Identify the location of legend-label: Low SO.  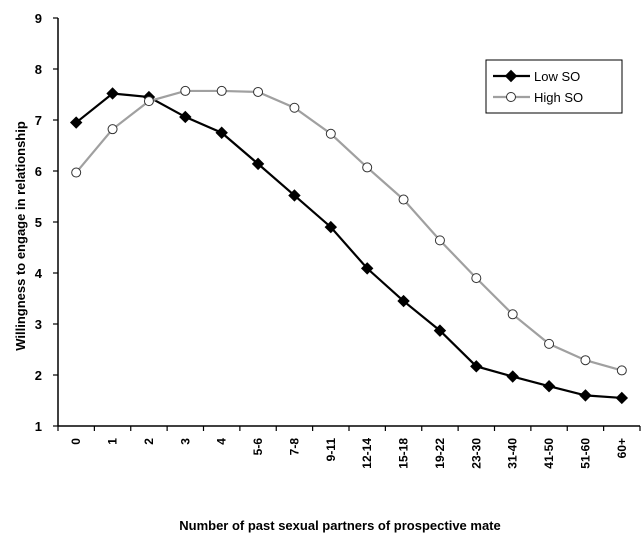
(557, 76).